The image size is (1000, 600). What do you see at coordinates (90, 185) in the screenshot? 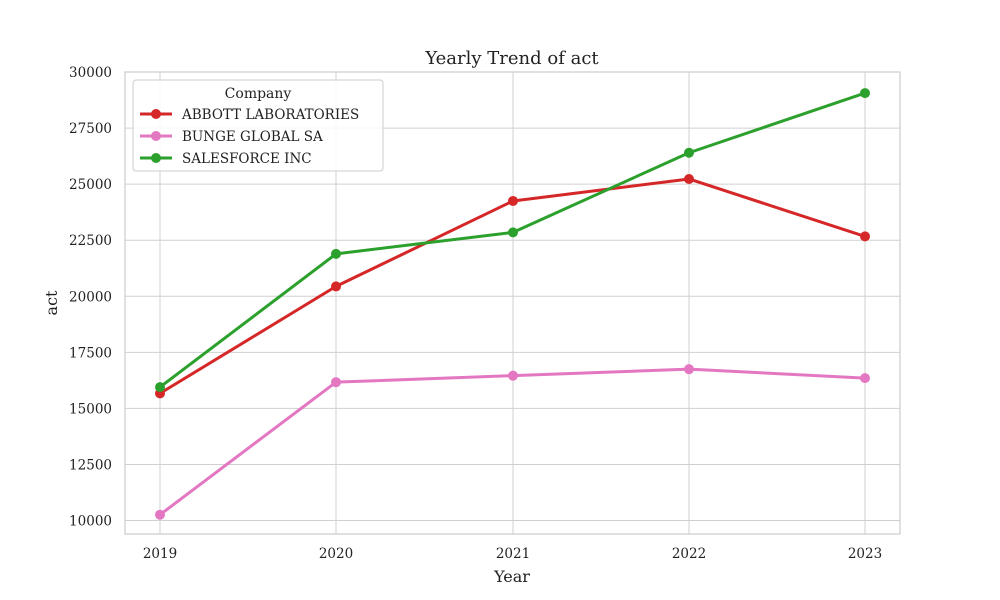
I see `y-tick-label: 25000` at bounding box center [90, 185].